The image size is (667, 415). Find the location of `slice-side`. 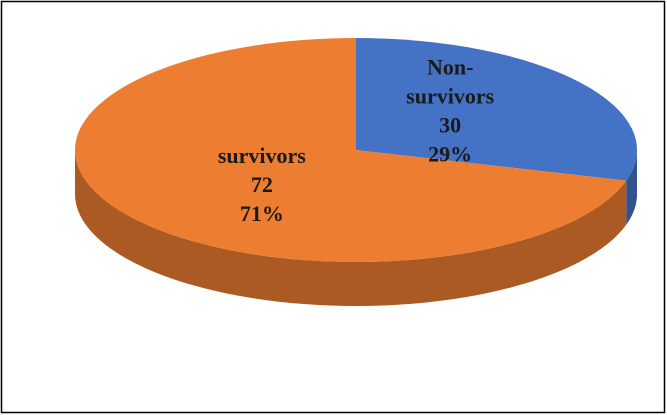

slice-side is located at coordinates (631, 187).